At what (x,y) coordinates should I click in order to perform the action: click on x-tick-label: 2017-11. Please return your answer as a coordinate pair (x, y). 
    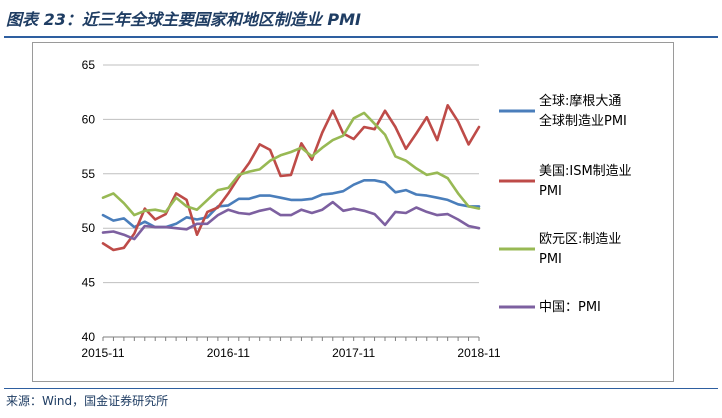
    Looking at the image, I should click on (353, 353).